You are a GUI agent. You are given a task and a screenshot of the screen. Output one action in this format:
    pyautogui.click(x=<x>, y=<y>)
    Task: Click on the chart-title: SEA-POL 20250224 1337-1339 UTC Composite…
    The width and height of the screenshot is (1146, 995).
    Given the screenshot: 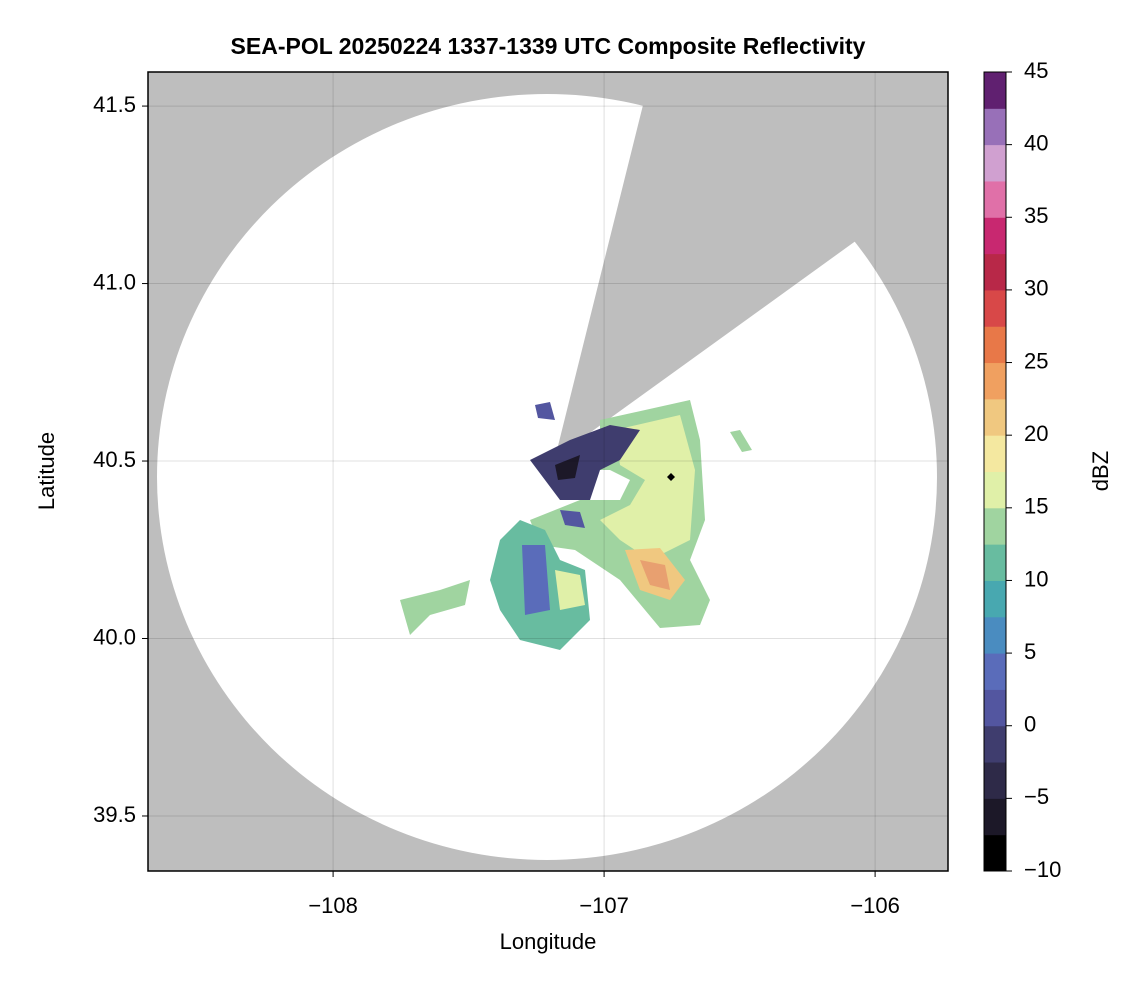 What is the action you would take?
    pyautogui.click(x=548, y=46)
    